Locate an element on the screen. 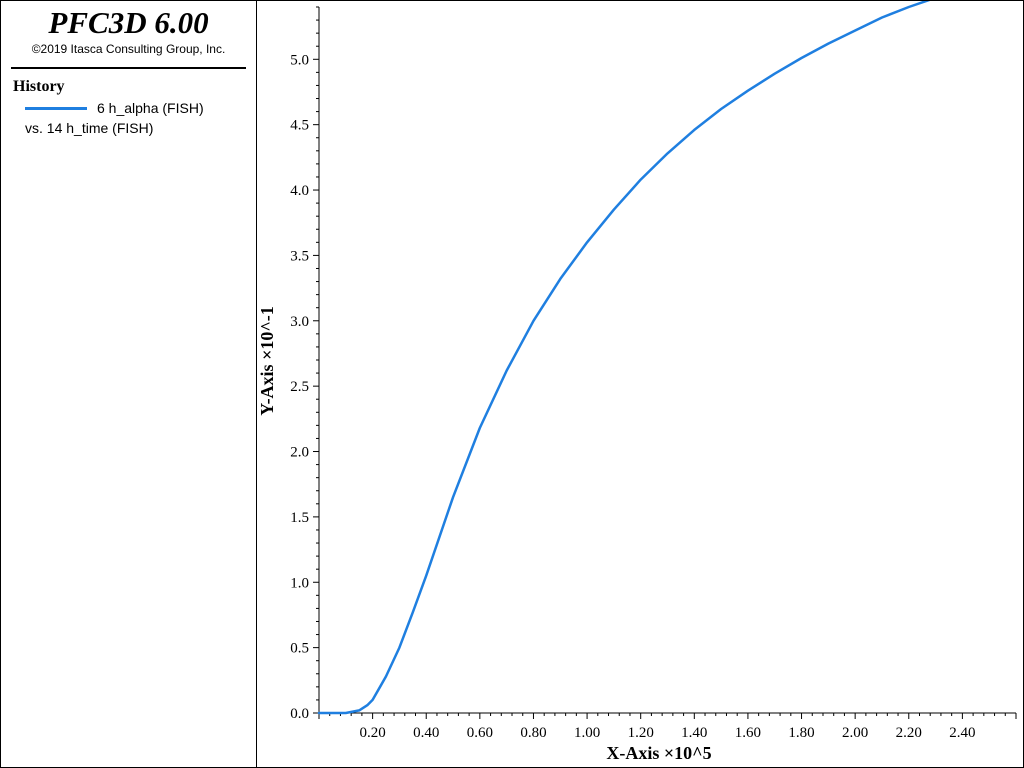  y-tick-label: 0.5 is located at coordinates (299, 649).